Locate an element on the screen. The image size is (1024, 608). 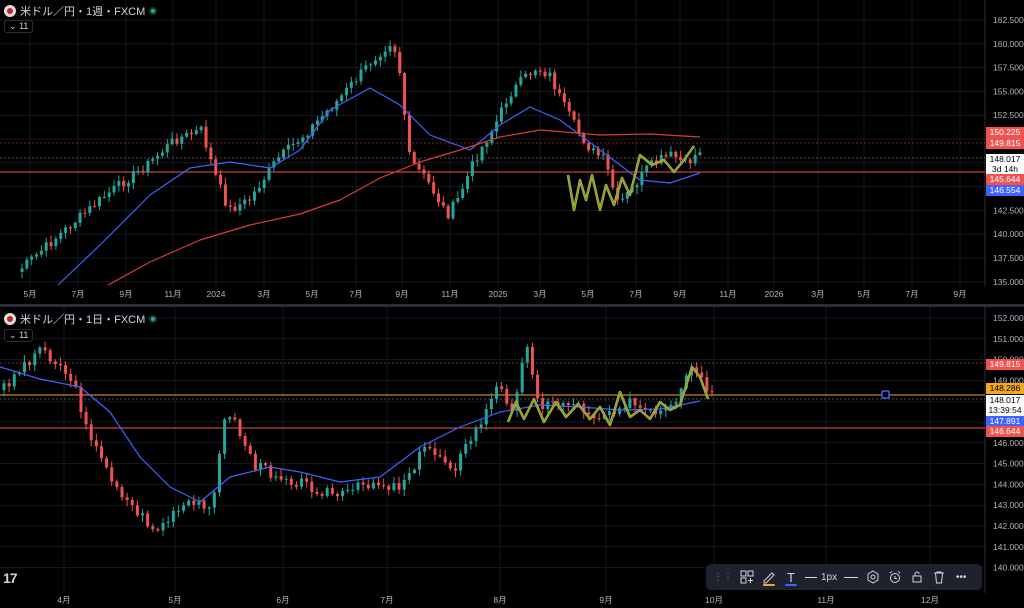
price-axis-label: 144.000 is located at coordinates (1008, 484).